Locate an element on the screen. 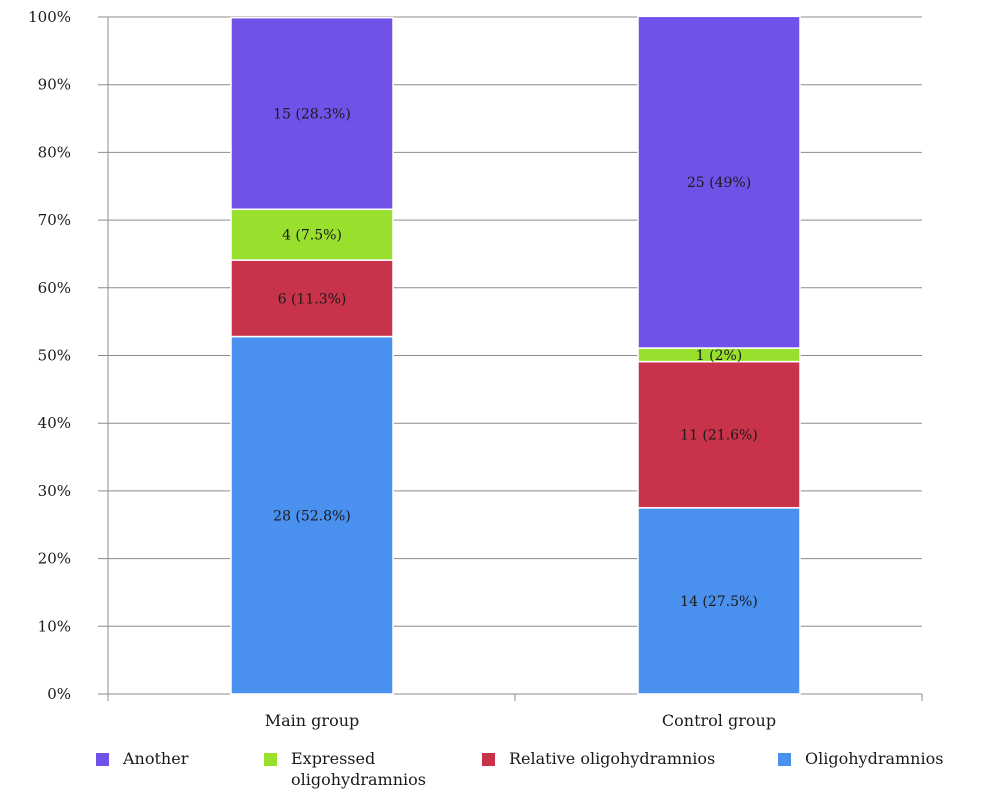  data-label: 4 (7.5%) is located at coordinates (312, 236).